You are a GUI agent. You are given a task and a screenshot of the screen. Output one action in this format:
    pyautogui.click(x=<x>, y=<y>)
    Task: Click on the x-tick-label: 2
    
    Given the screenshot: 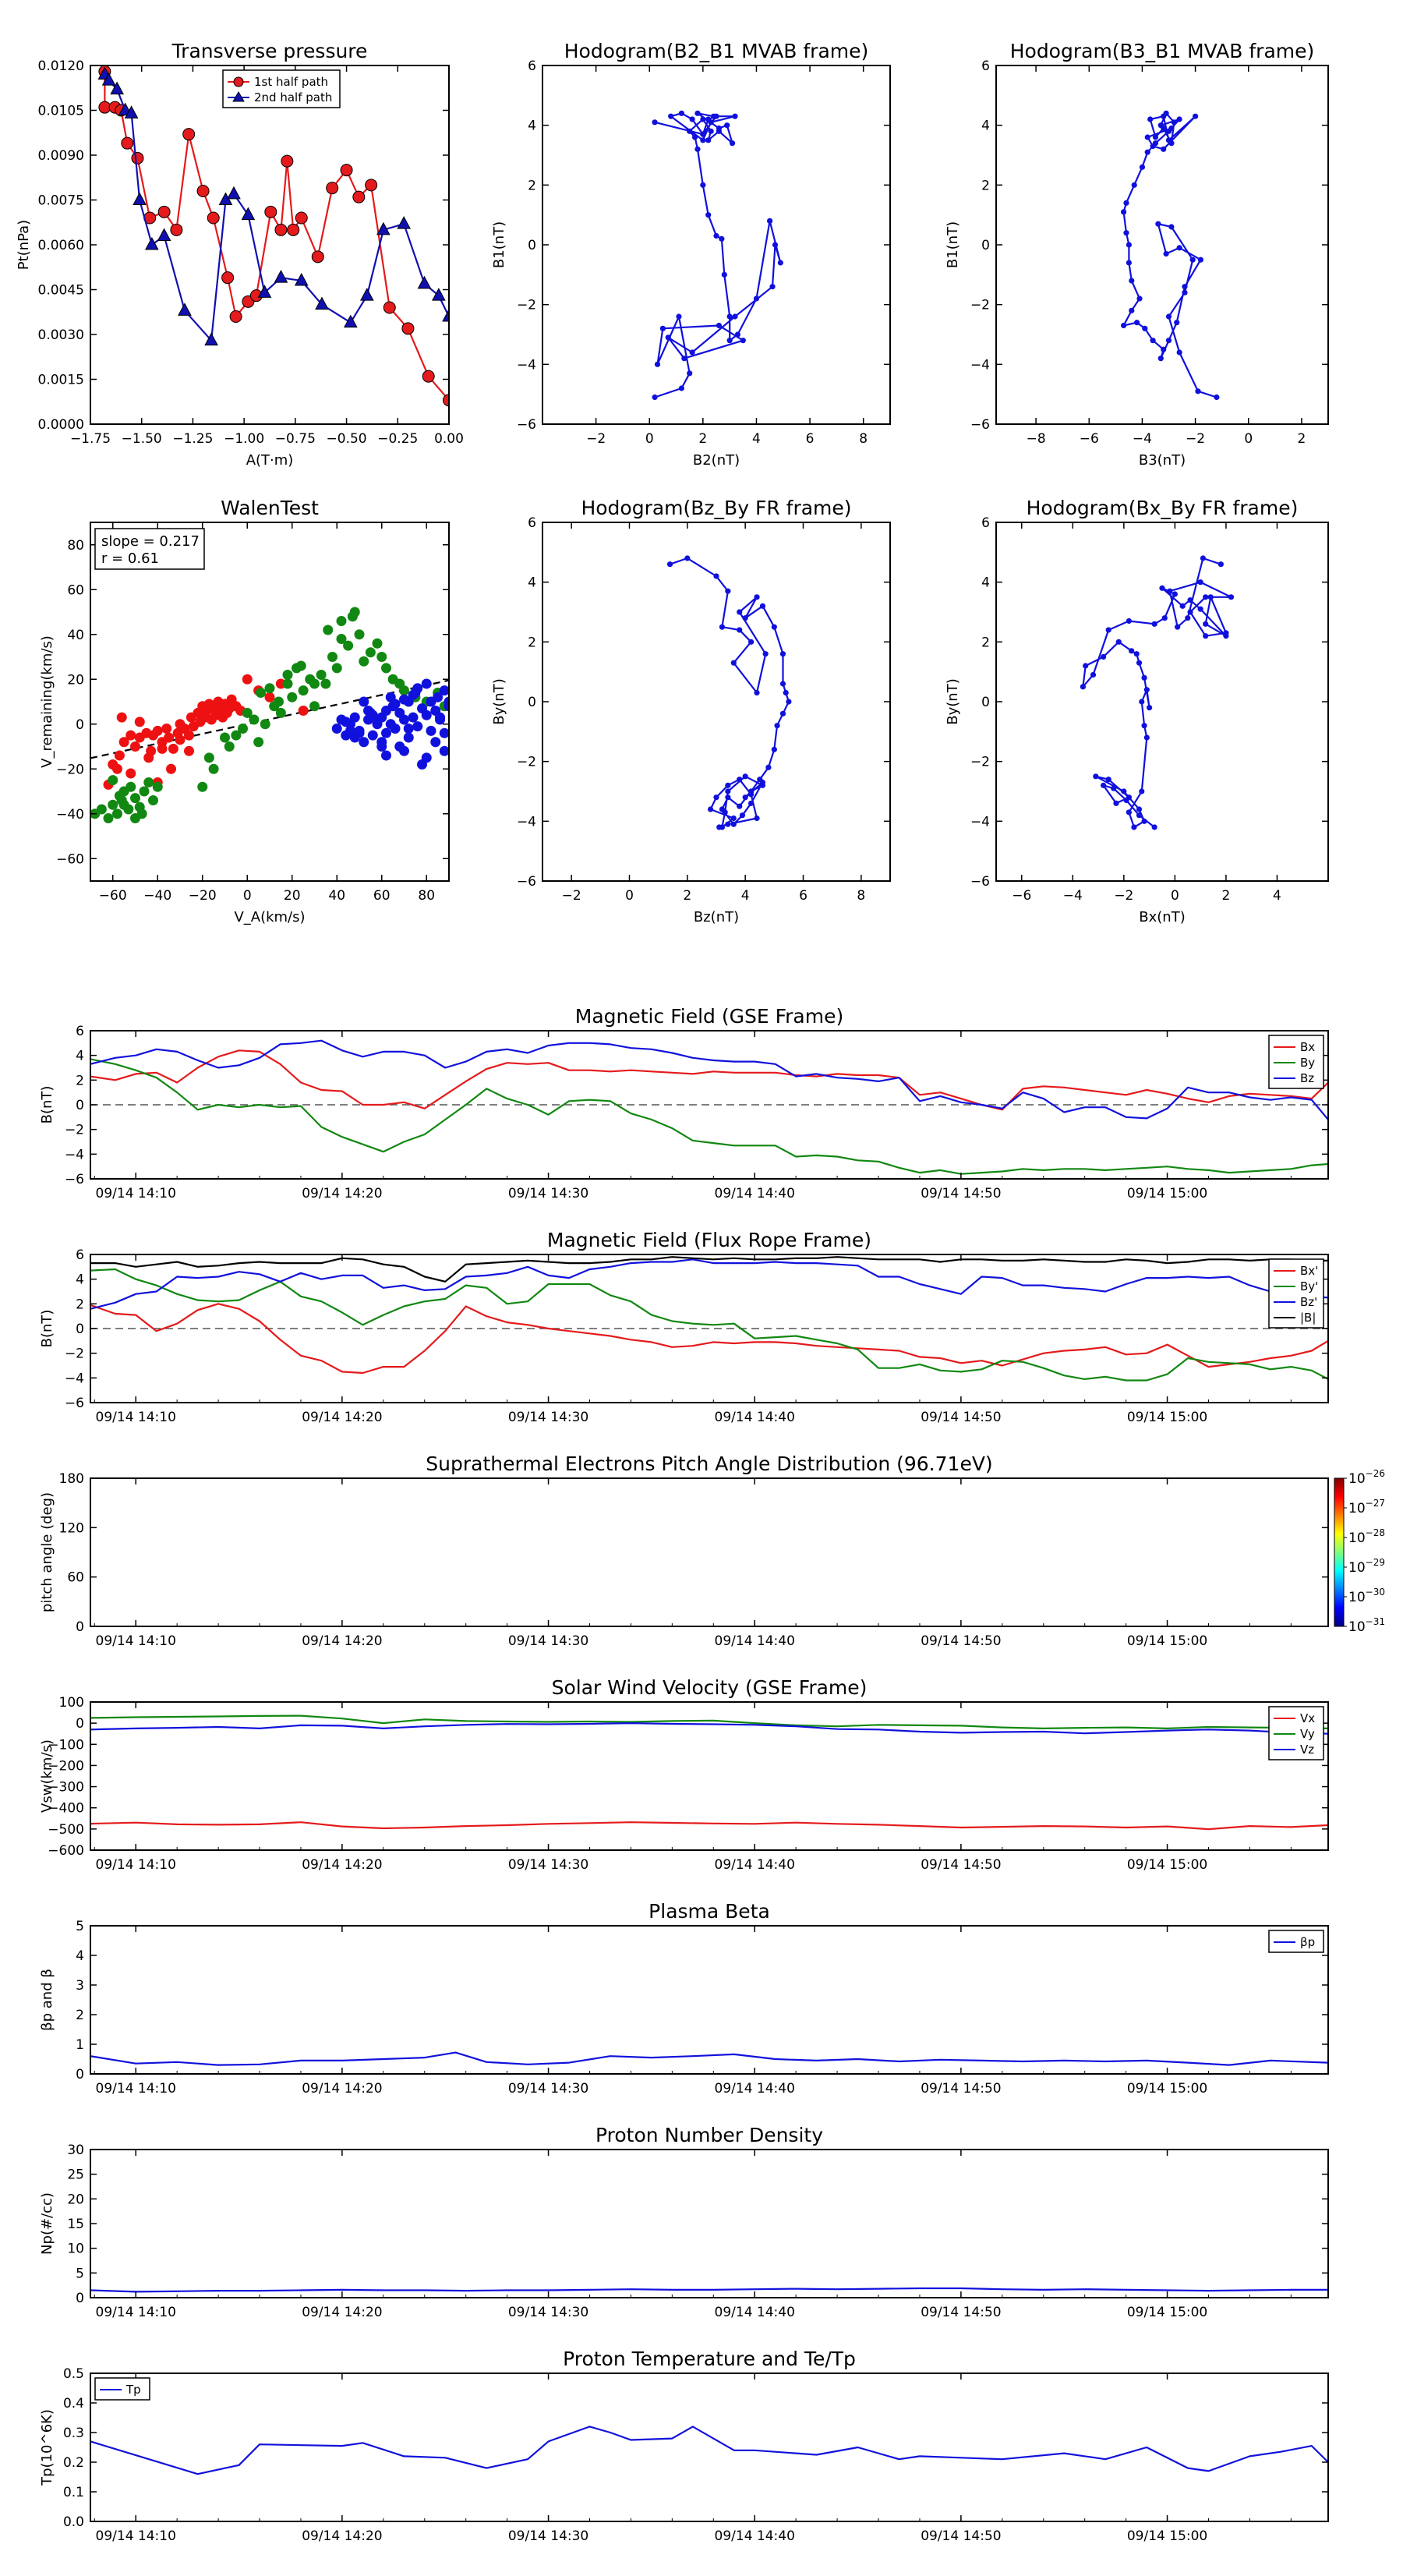 What is the action you would take?
    pyautogui.click(x=1302, y=439)
    